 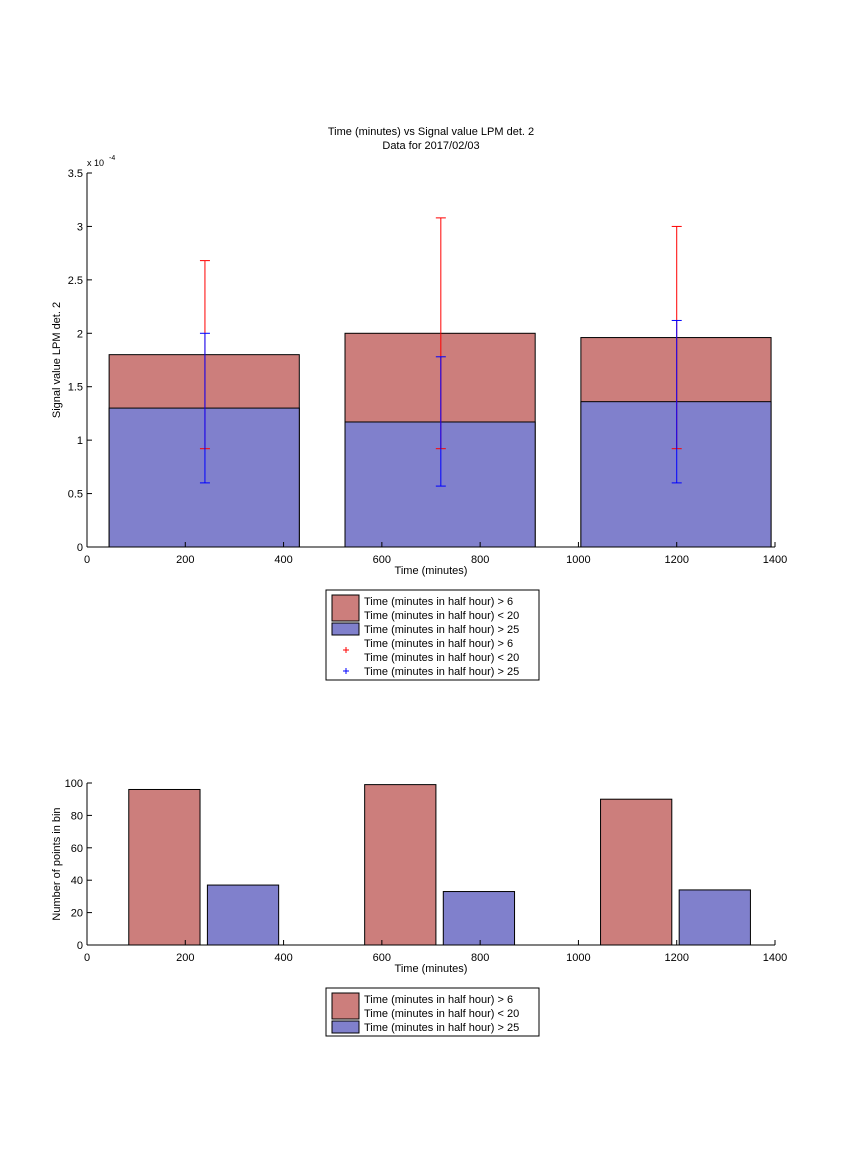 What do you see at coordinates (80, 227) in the screenshot?
I see `y-tick-label: 3` at bounding box center [80, 227].